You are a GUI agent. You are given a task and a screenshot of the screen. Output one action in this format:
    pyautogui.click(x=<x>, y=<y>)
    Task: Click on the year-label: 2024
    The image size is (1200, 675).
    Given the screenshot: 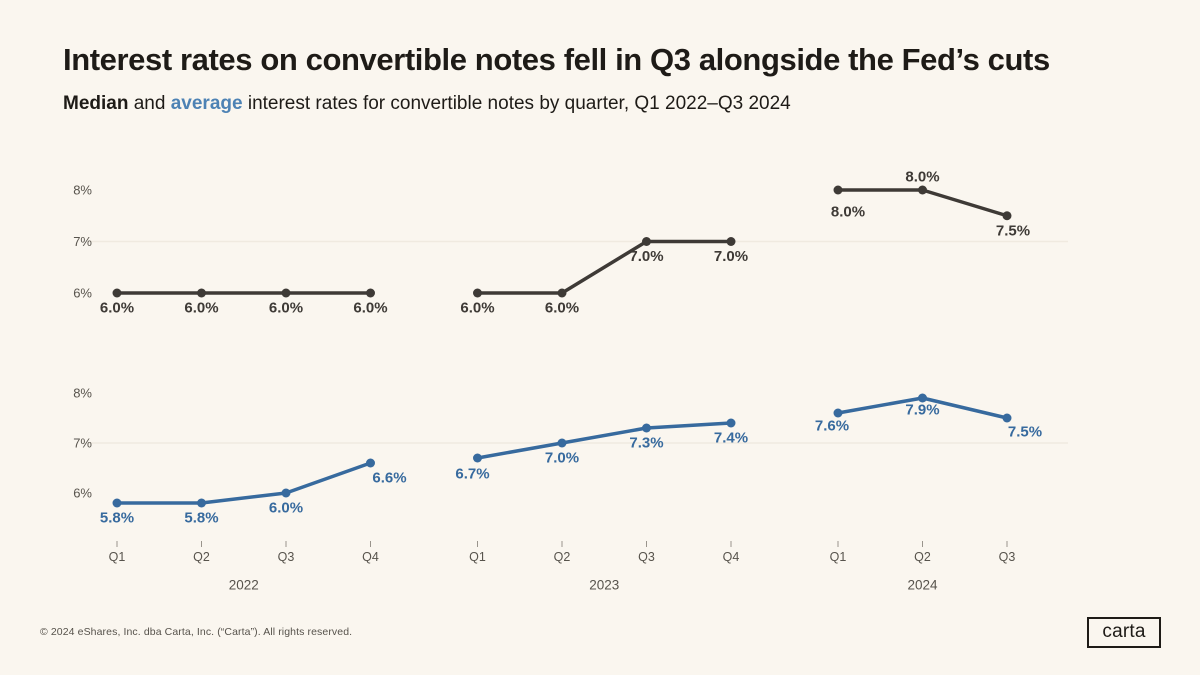 What is the action you would take?
    pyautogui.click(x=922, y=585)
    